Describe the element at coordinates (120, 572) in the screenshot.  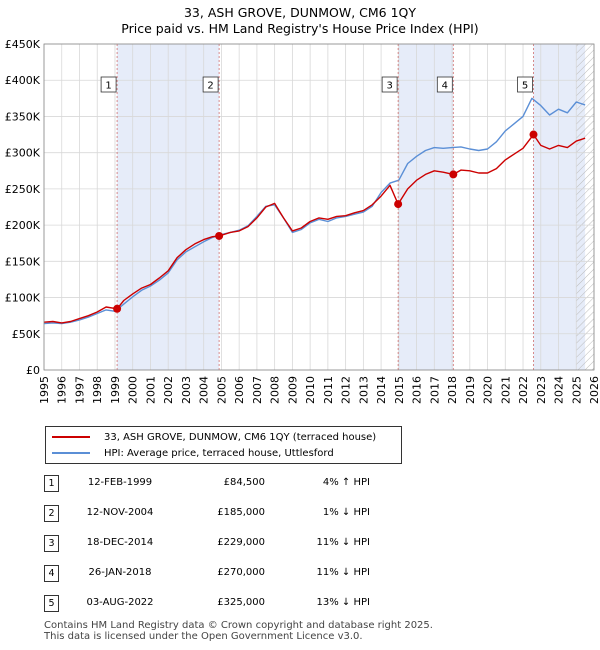
I see `transaction-date: 26-JAN-2018` at that location.